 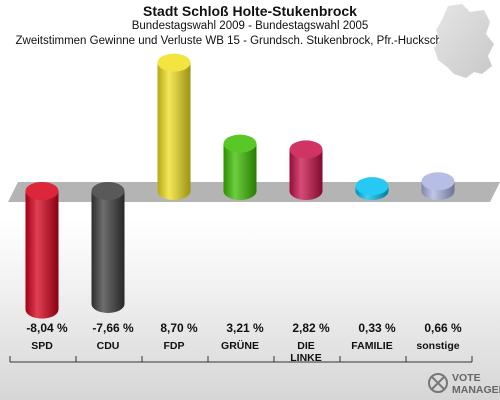 I want to click on category-label: FAMILIE, so click(x=371, y=346).